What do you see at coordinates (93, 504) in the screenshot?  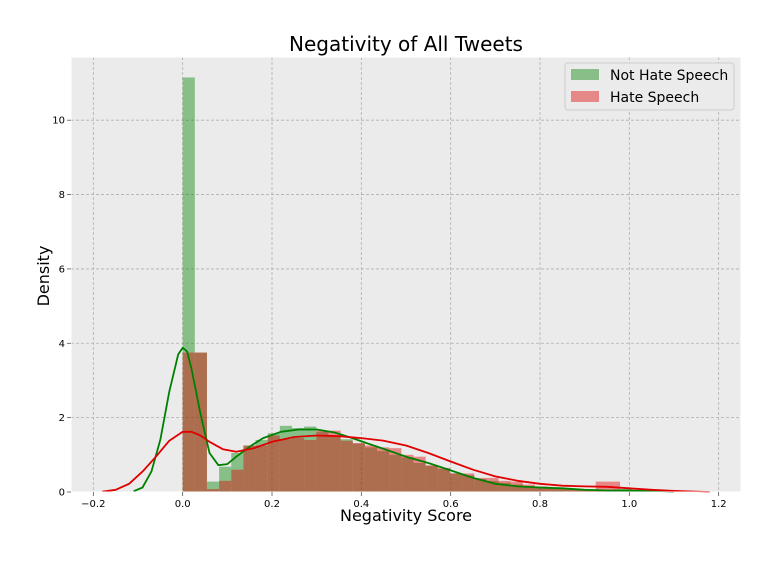 I see `x-tick-label: −0.2` at bounding box center [93, 504].